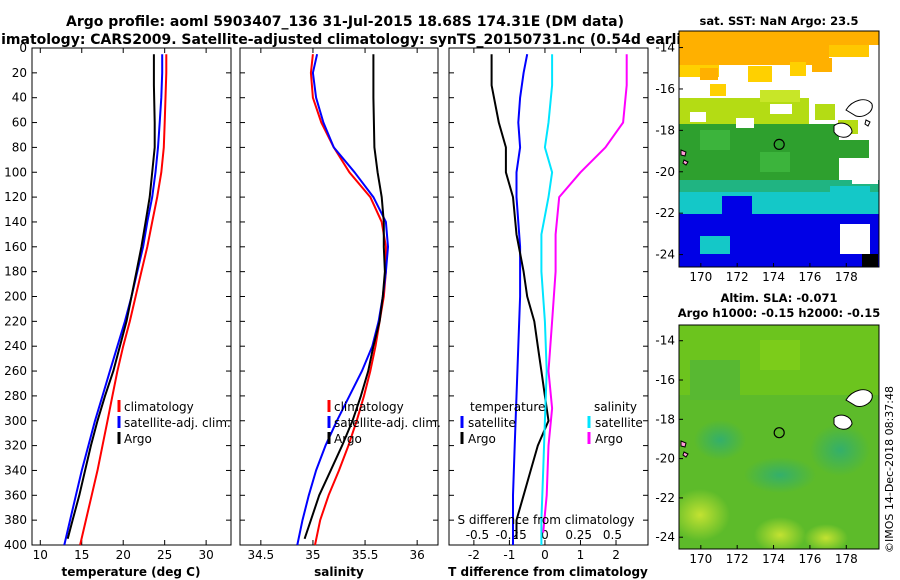  What do you see at coordinates (15, 247) in the screenshot?
I see `depth-tick-label: 160` at bounding box center [15, 247].